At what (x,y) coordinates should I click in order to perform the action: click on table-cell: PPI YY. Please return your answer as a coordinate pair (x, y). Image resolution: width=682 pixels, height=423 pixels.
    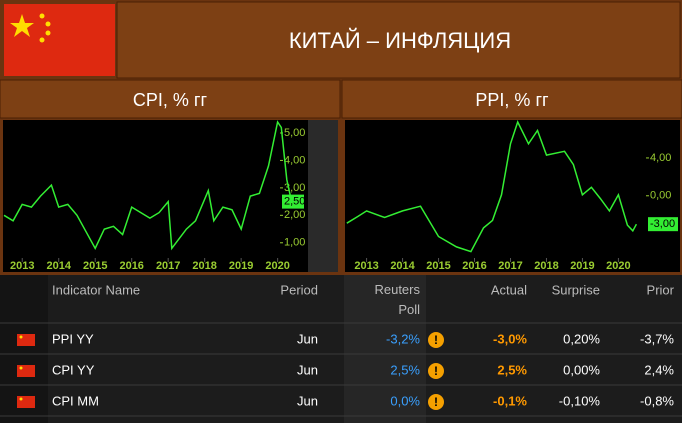
    Looking at the image, I should click on (73, 338).